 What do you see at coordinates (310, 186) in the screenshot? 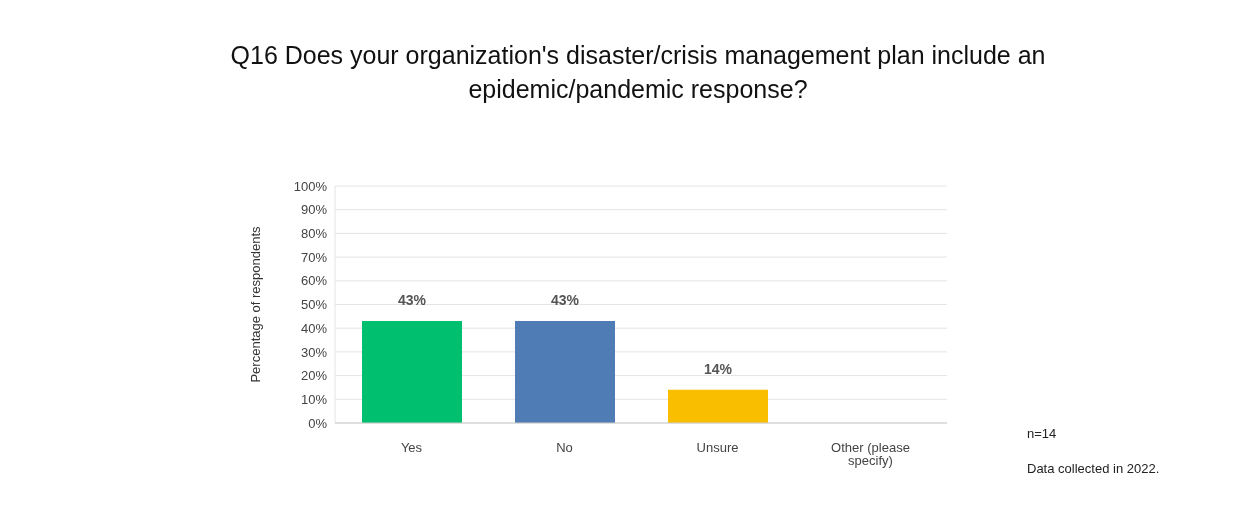
I see `y-tick-label: 100%` at bounding box center [310, 186].